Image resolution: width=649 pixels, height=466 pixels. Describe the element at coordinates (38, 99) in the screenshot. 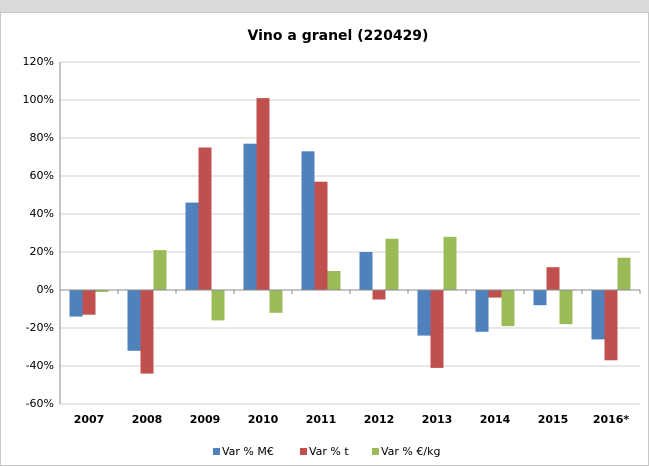

I see `y-tick-label: 100%` at that location.